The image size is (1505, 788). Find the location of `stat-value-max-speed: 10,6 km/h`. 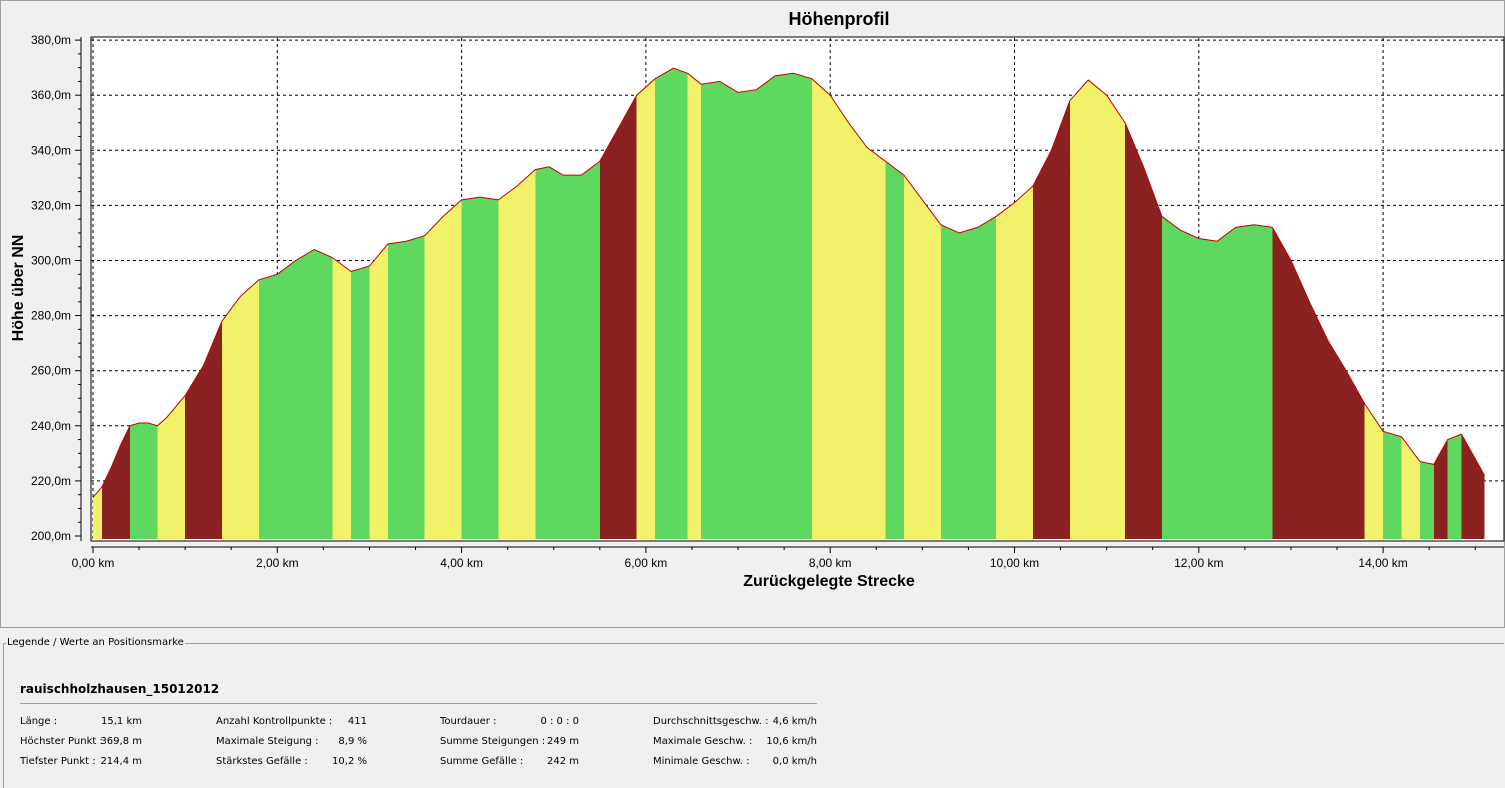

stat-value-max-speed: 10,6 km/h is located at coordinates (791, 741).